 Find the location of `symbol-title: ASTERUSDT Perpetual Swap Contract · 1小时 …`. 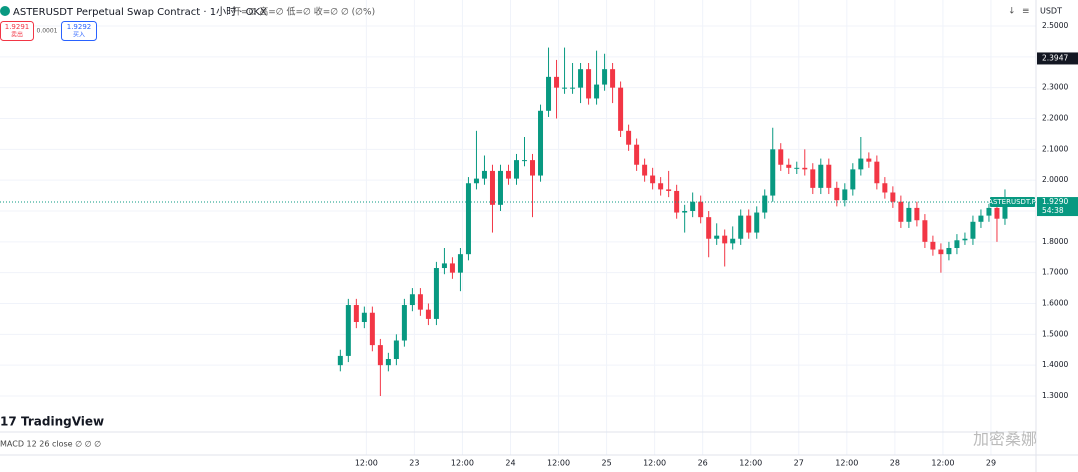

symbol-title: ASTERUSDT Perpetual Swap Contract · 1小时 … is located at coordinates (140, 12).